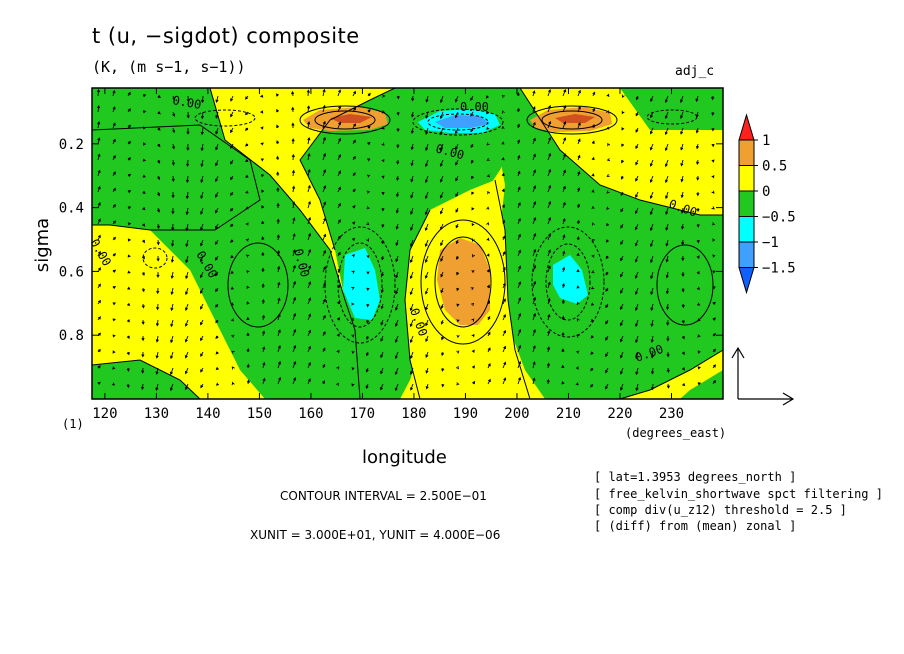  What do you see at coordinates (779, 269) in the screenshot?
I see `colorbar-label: −1.5` at bounding box center [779, 269].